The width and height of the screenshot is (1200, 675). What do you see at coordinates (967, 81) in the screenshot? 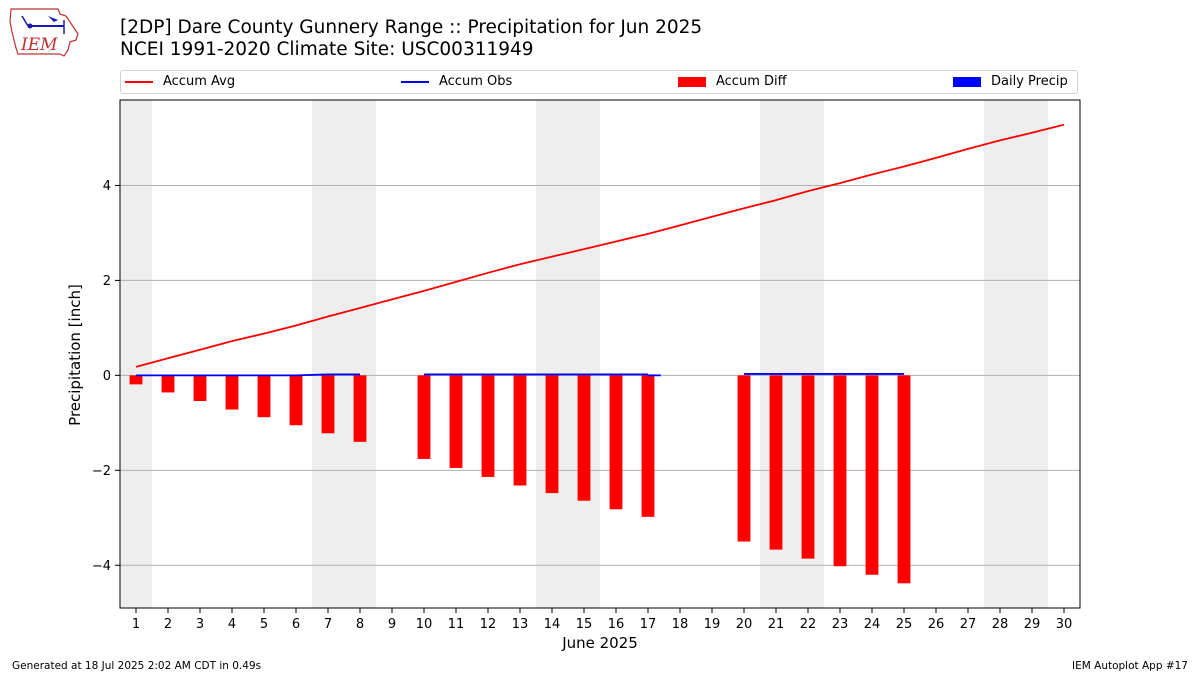
I see `daily-precip-swatch` at bounding box center [967, 81].